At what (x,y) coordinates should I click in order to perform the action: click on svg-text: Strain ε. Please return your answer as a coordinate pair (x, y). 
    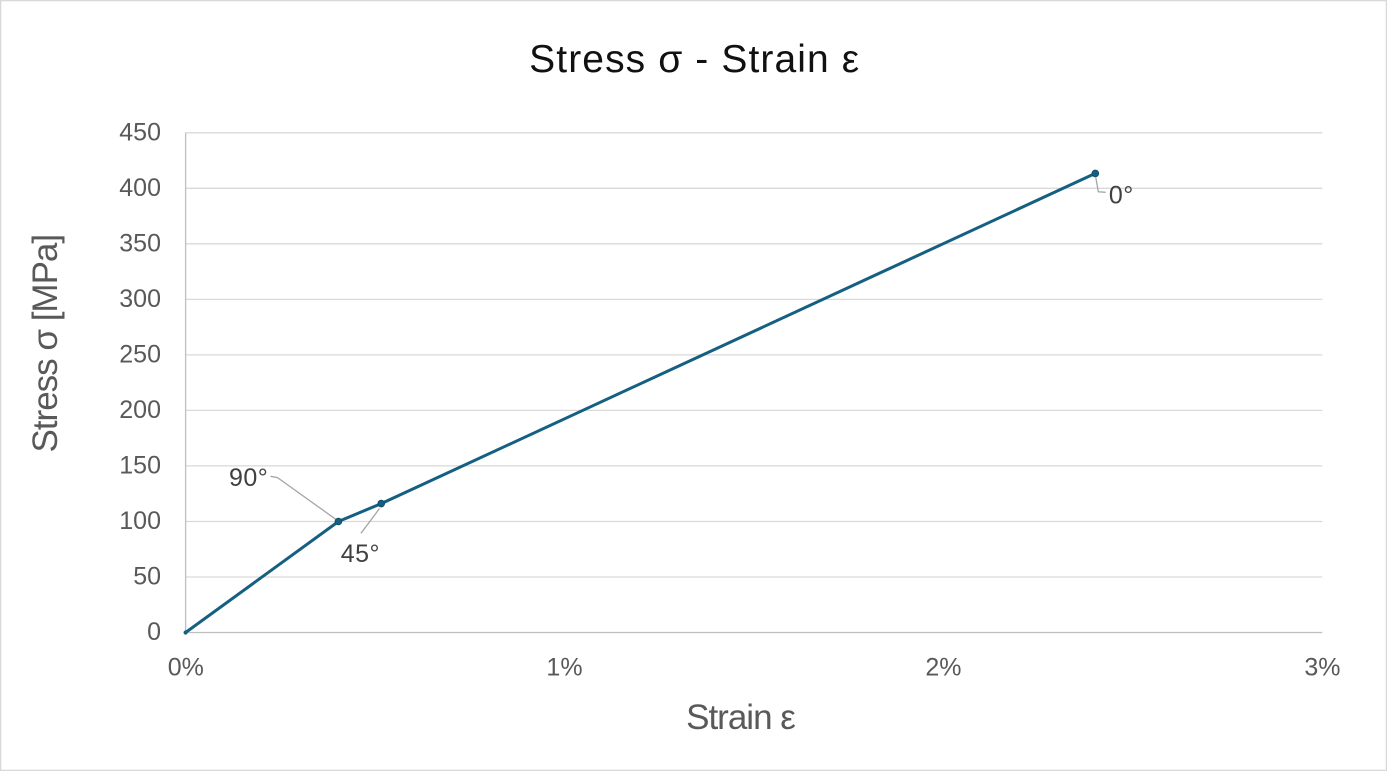
    Looking at the image, I should click on (740, 717).